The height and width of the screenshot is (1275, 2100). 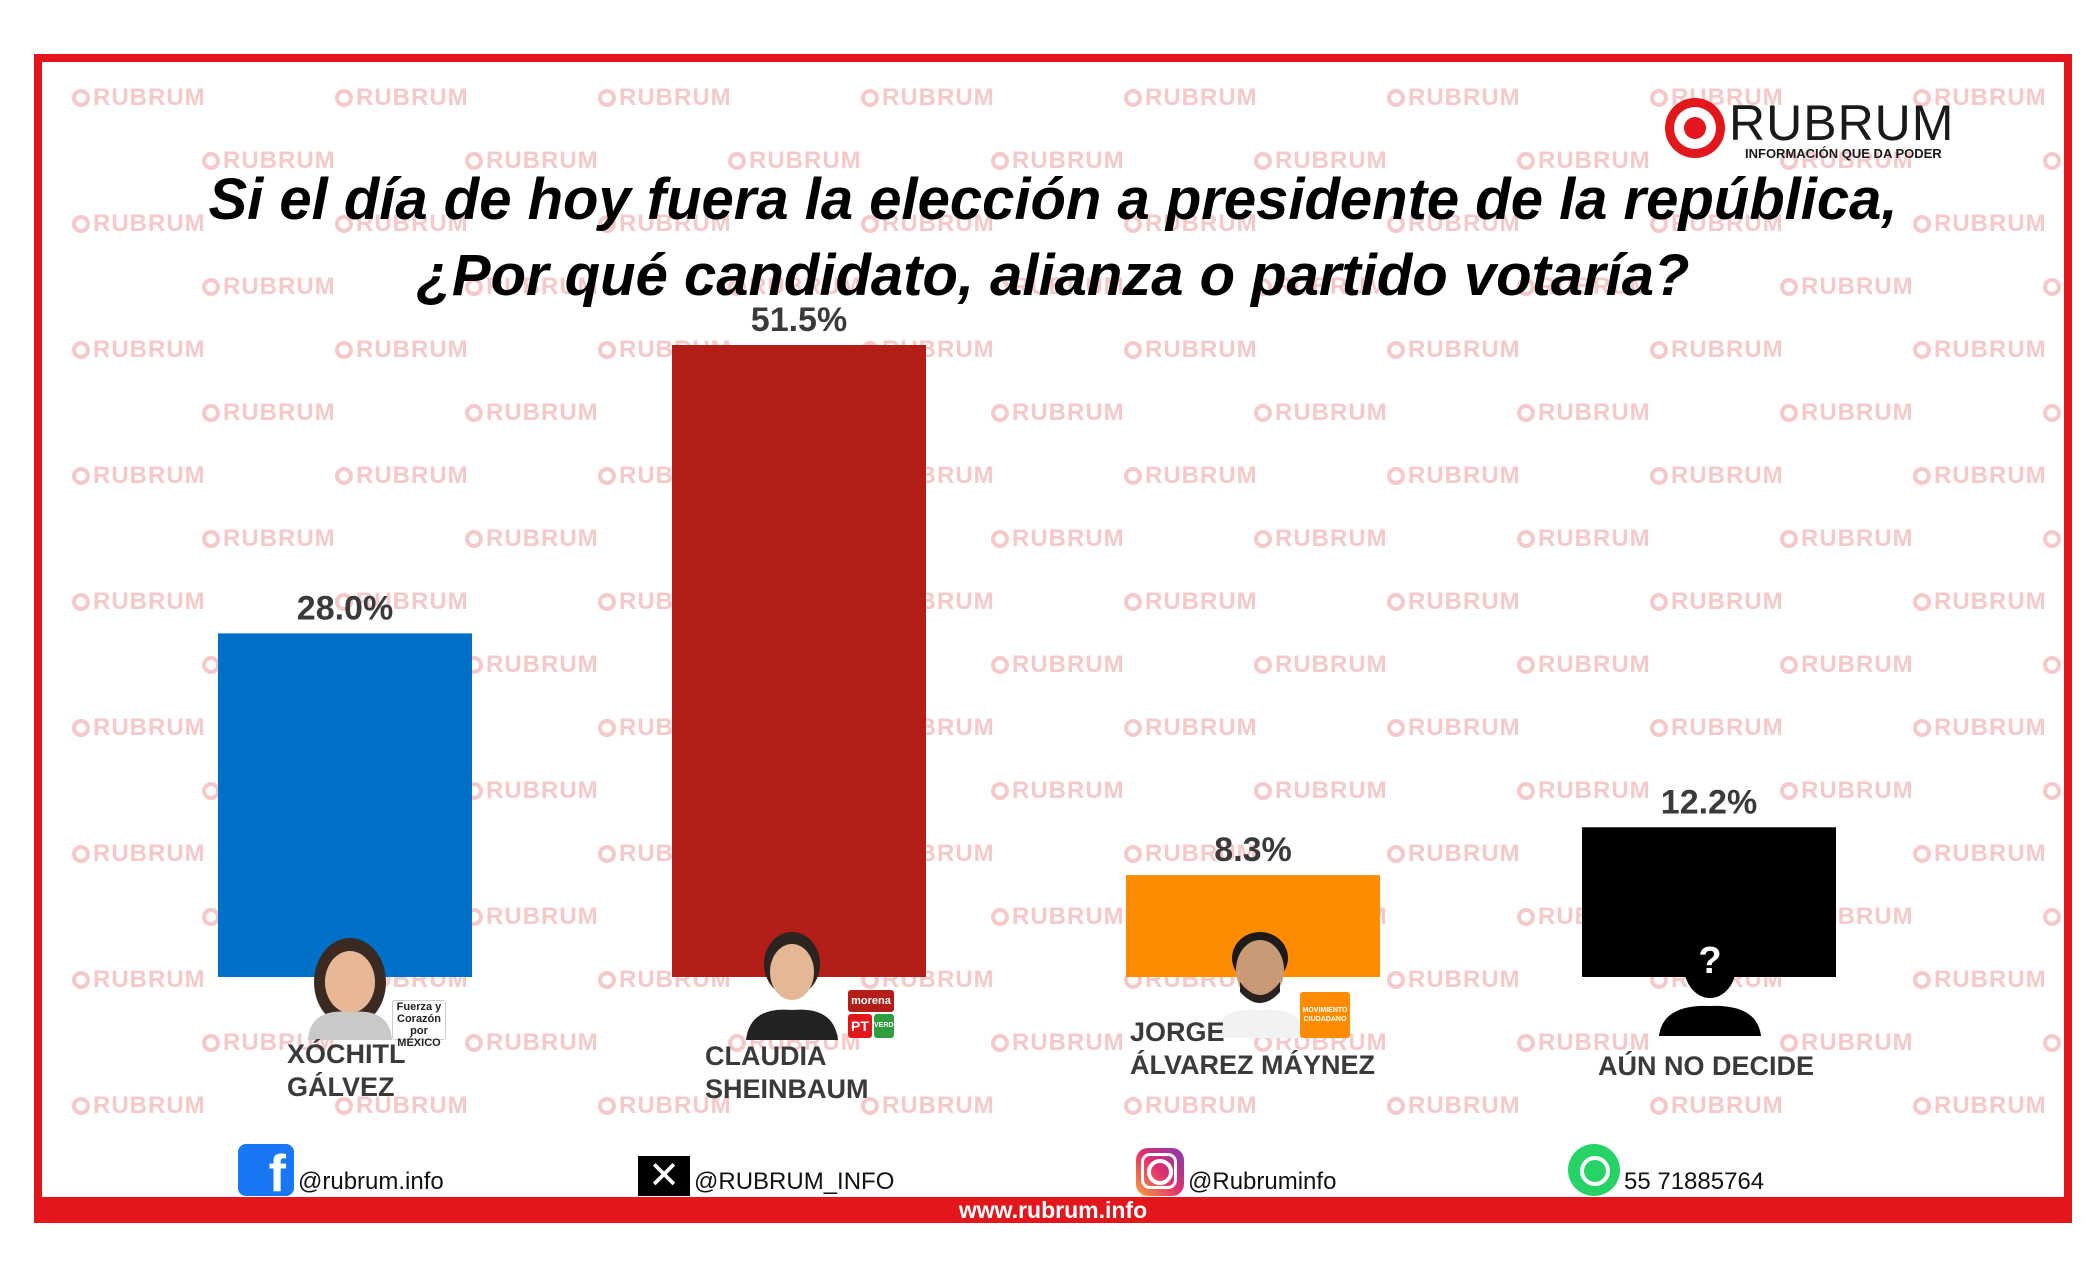 I want to click on party-logo-pt: PT, so click(x=860, y=1026).